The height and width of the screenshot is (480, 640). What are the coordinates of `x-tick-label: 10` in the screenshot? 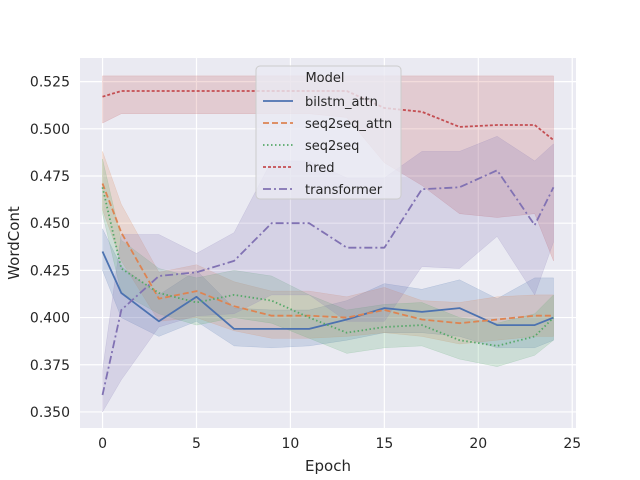 It's located at (291, 444).